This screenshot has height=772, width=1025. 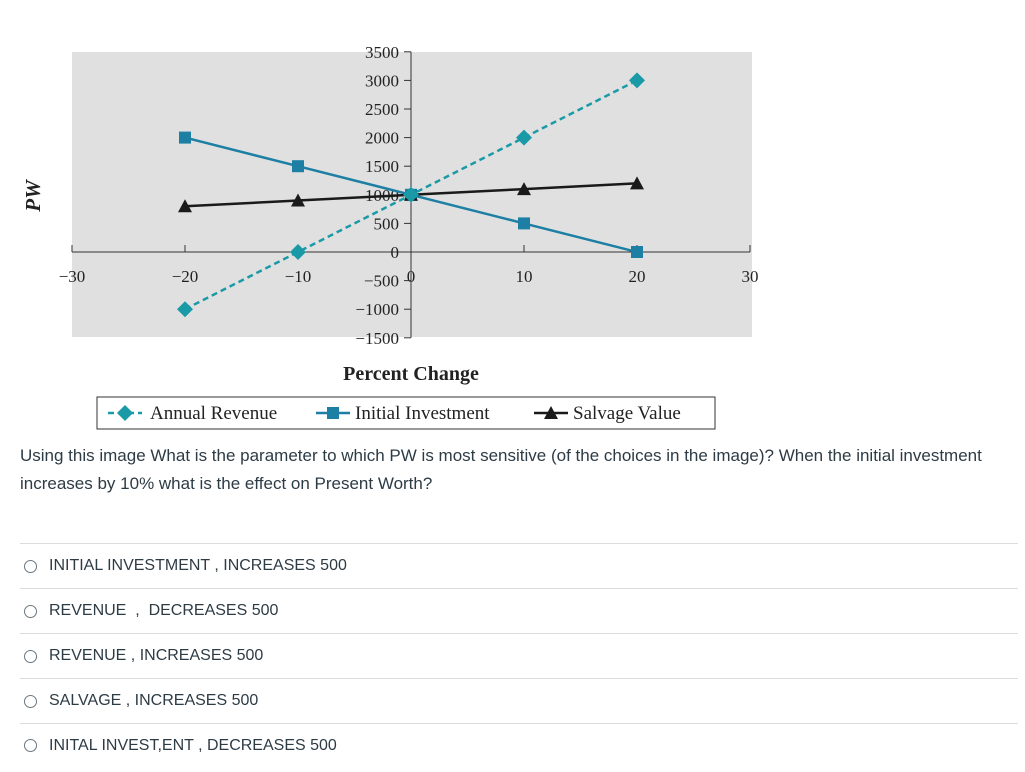 I want to click on legend-label: Annual Revenue, so click(x=213, y=413).